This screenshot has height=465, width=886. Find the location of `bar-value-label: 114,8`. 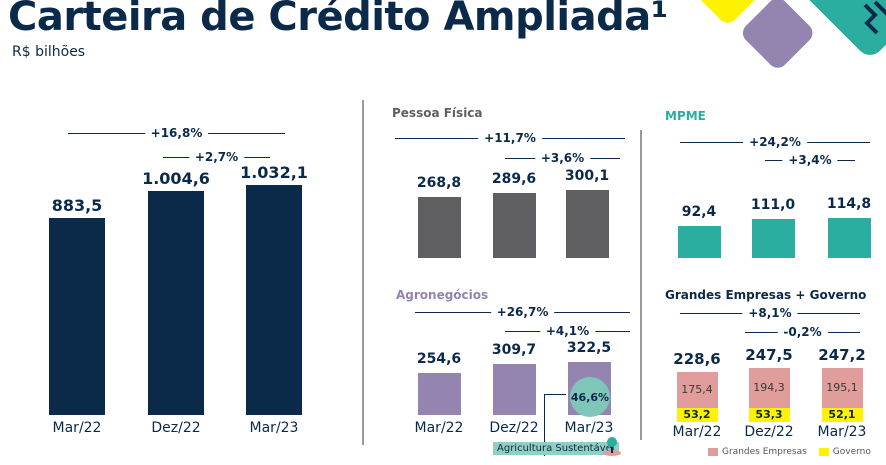

bar-value-label: 114,8 is located at coordinates (849, 203).